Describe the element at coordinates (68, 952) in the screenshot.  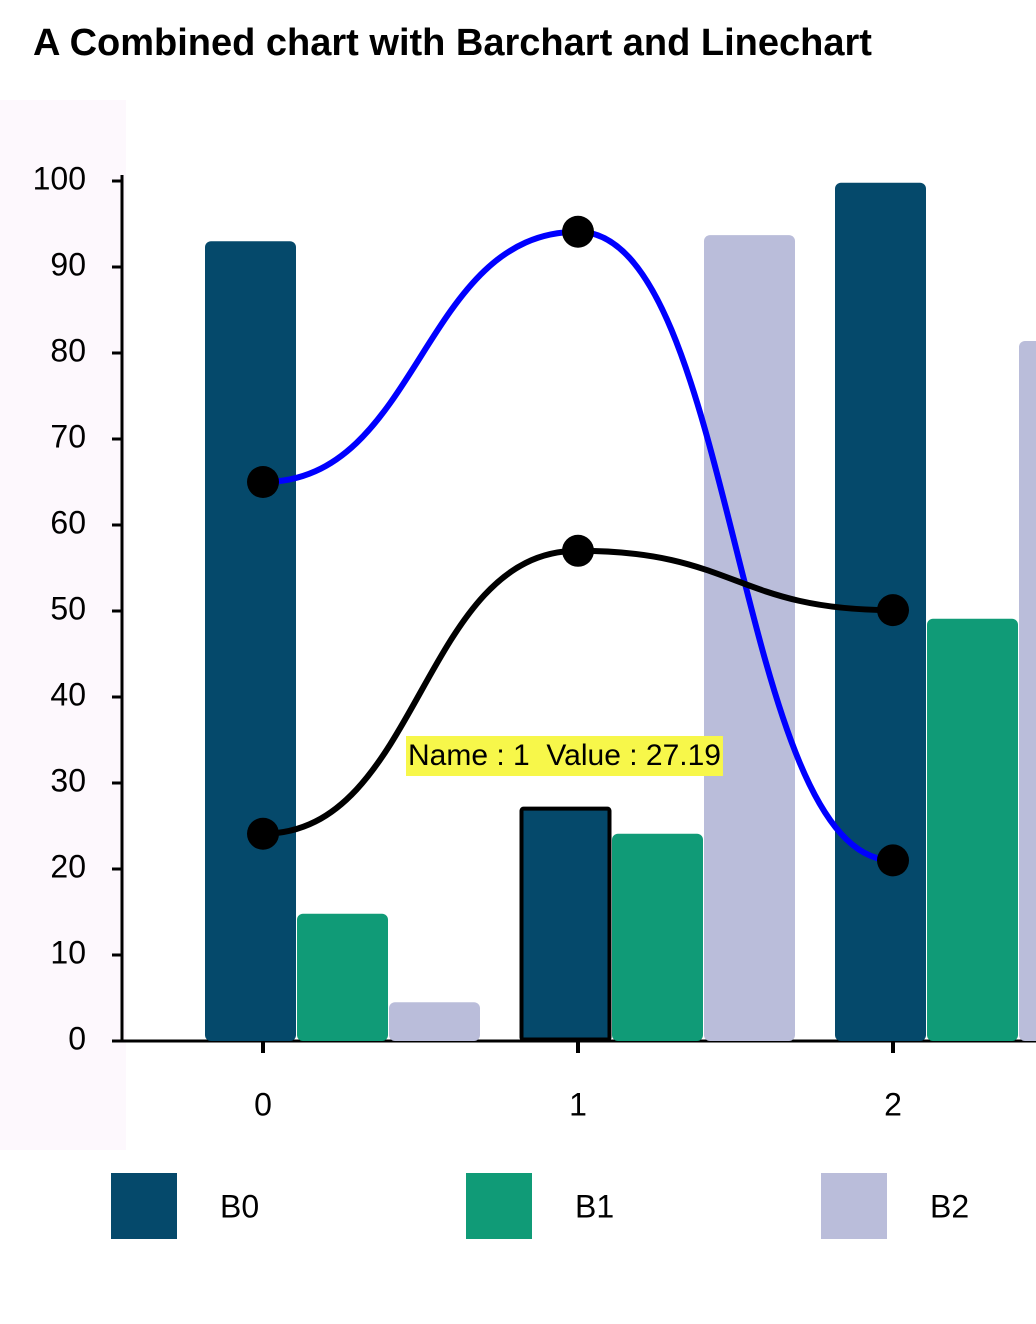
I see `y-tick-label: 10` at that location.